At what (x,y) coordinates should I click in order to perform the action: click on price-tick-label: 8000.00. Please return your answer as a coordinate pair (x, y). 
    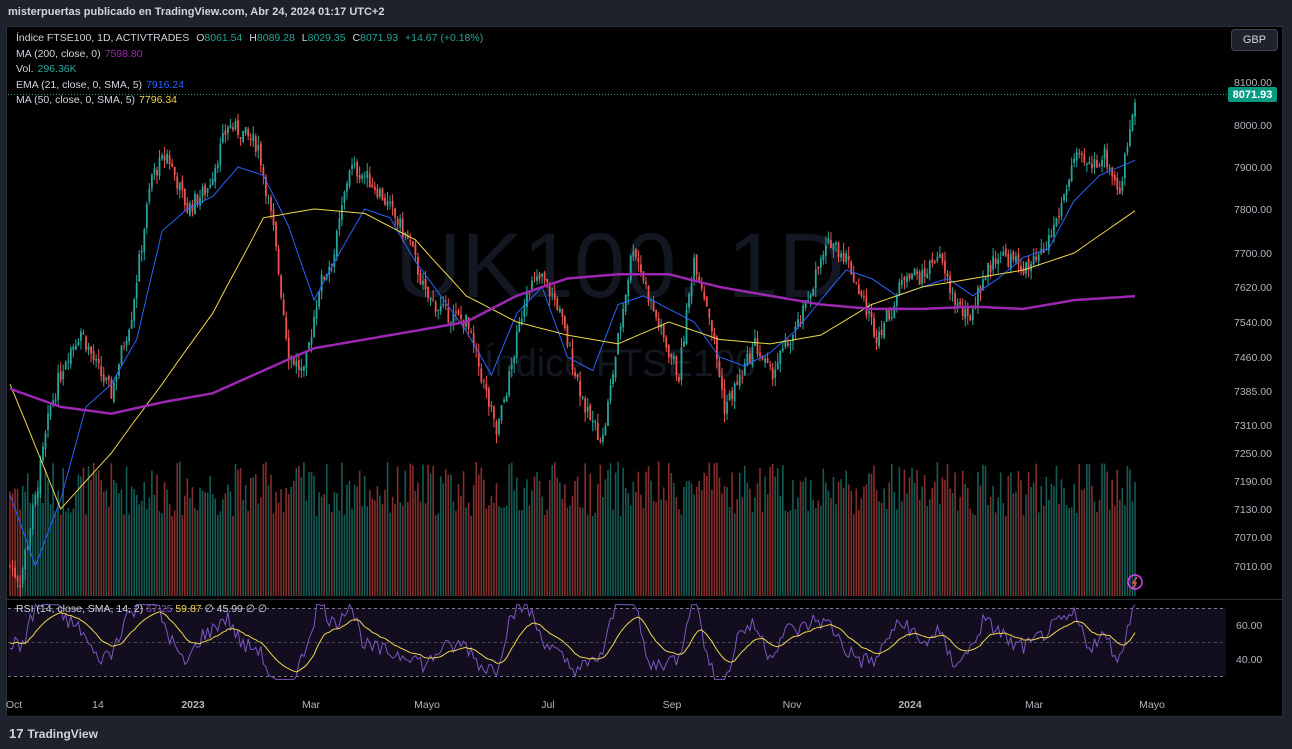
    Looking at the image, I should click on (1253, 126).